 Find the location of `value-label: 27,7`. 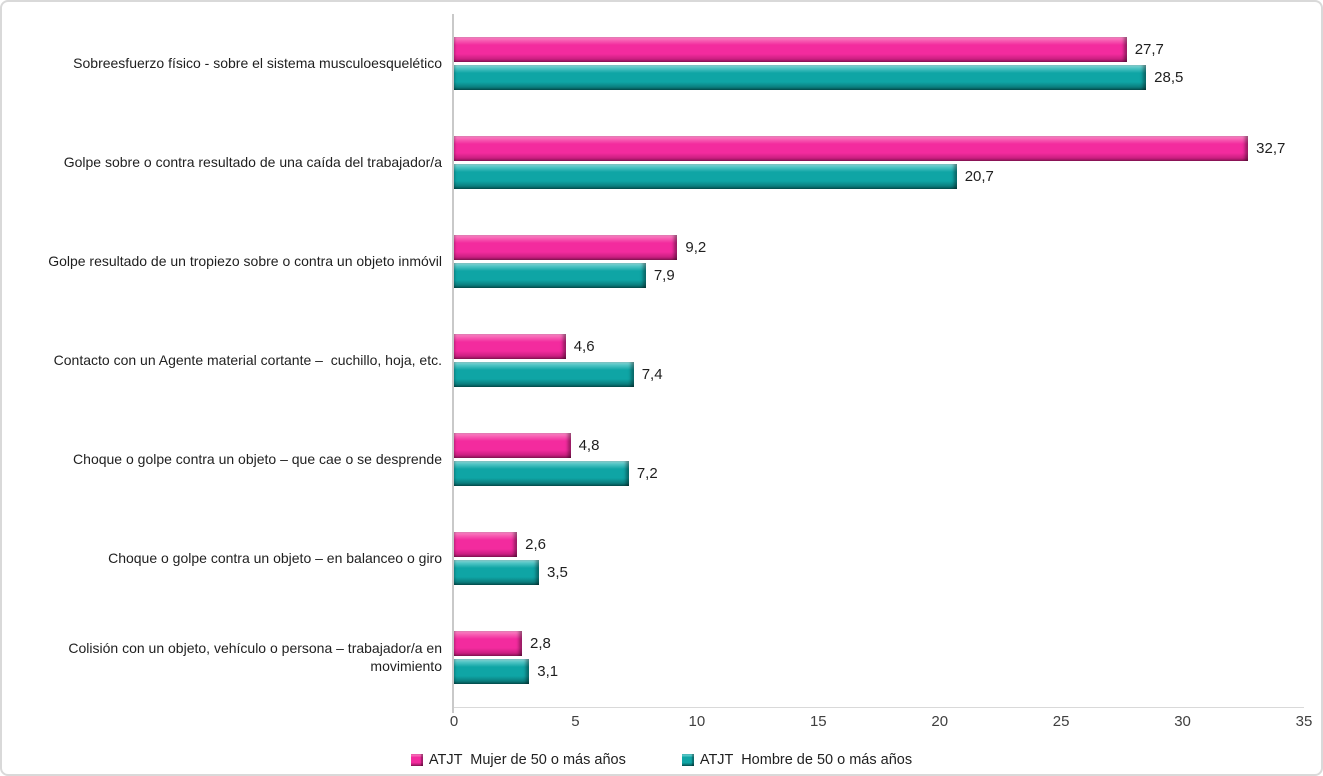

value-label: 27,7 is located at coordinates (1149, 49).